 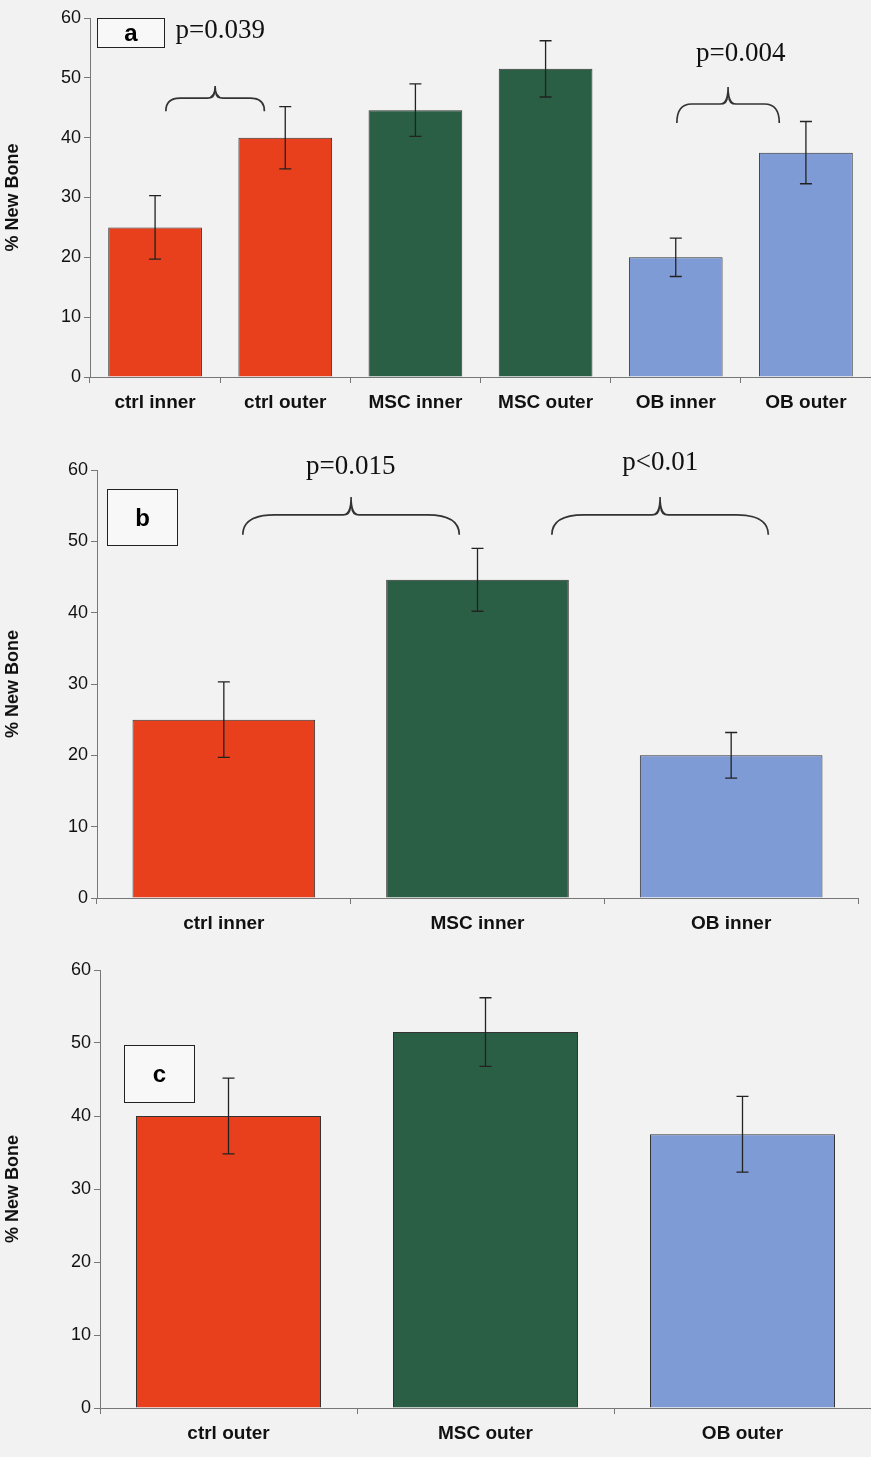 I want to click on text: c, so click(x=159, y=1074).